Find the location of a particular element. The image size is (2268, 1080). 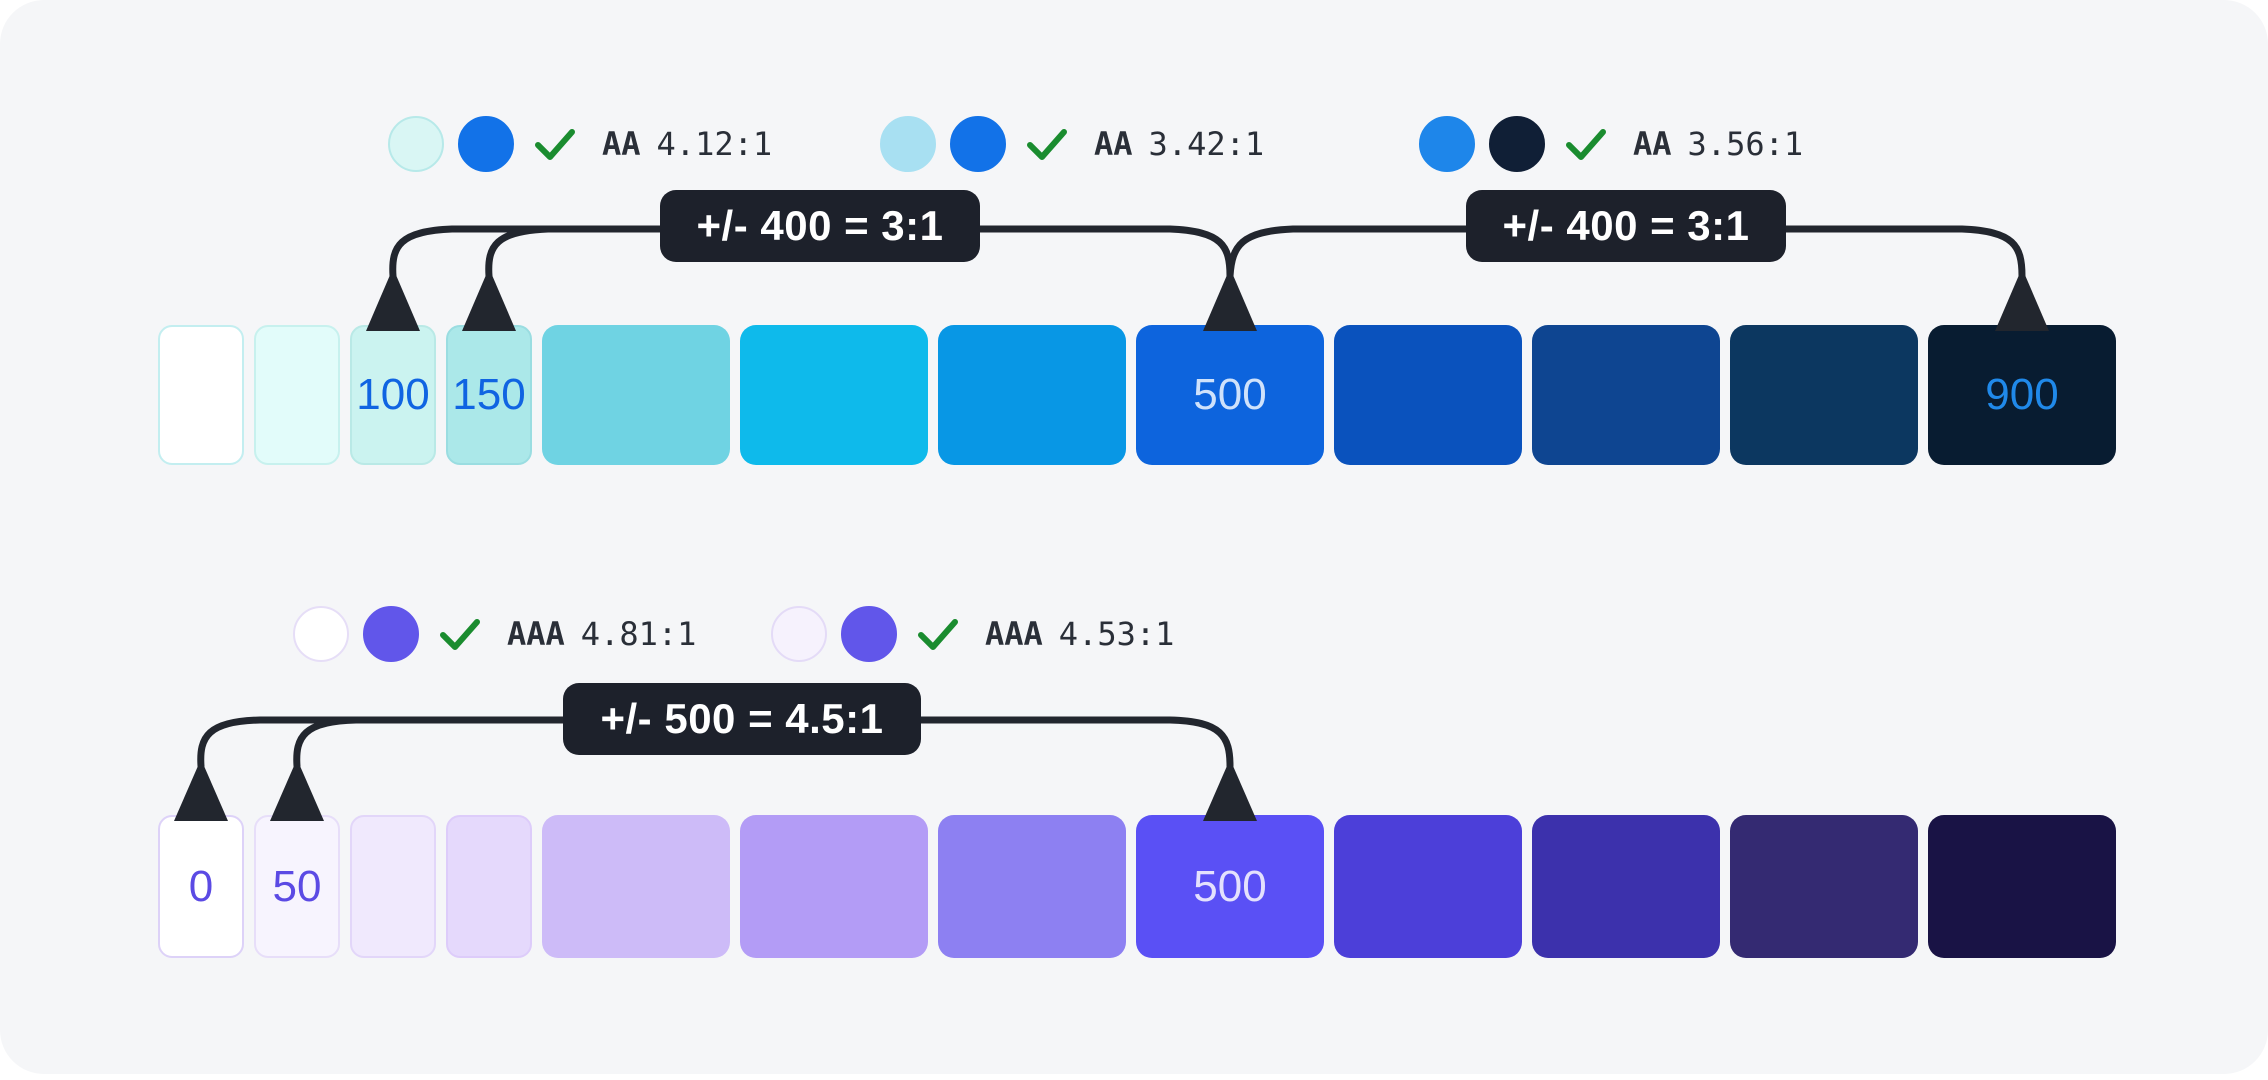

swatch-step-label: 0 is located at coordinates (201, 886).